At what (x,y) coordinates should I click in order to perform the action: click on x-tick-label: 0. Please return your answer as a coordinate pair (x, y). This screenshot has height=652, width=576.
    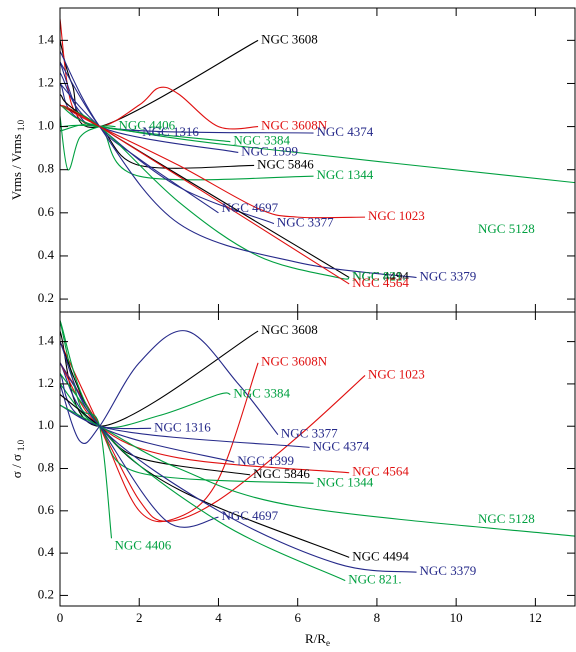
    Looking at the image, I should click on (60, 617).